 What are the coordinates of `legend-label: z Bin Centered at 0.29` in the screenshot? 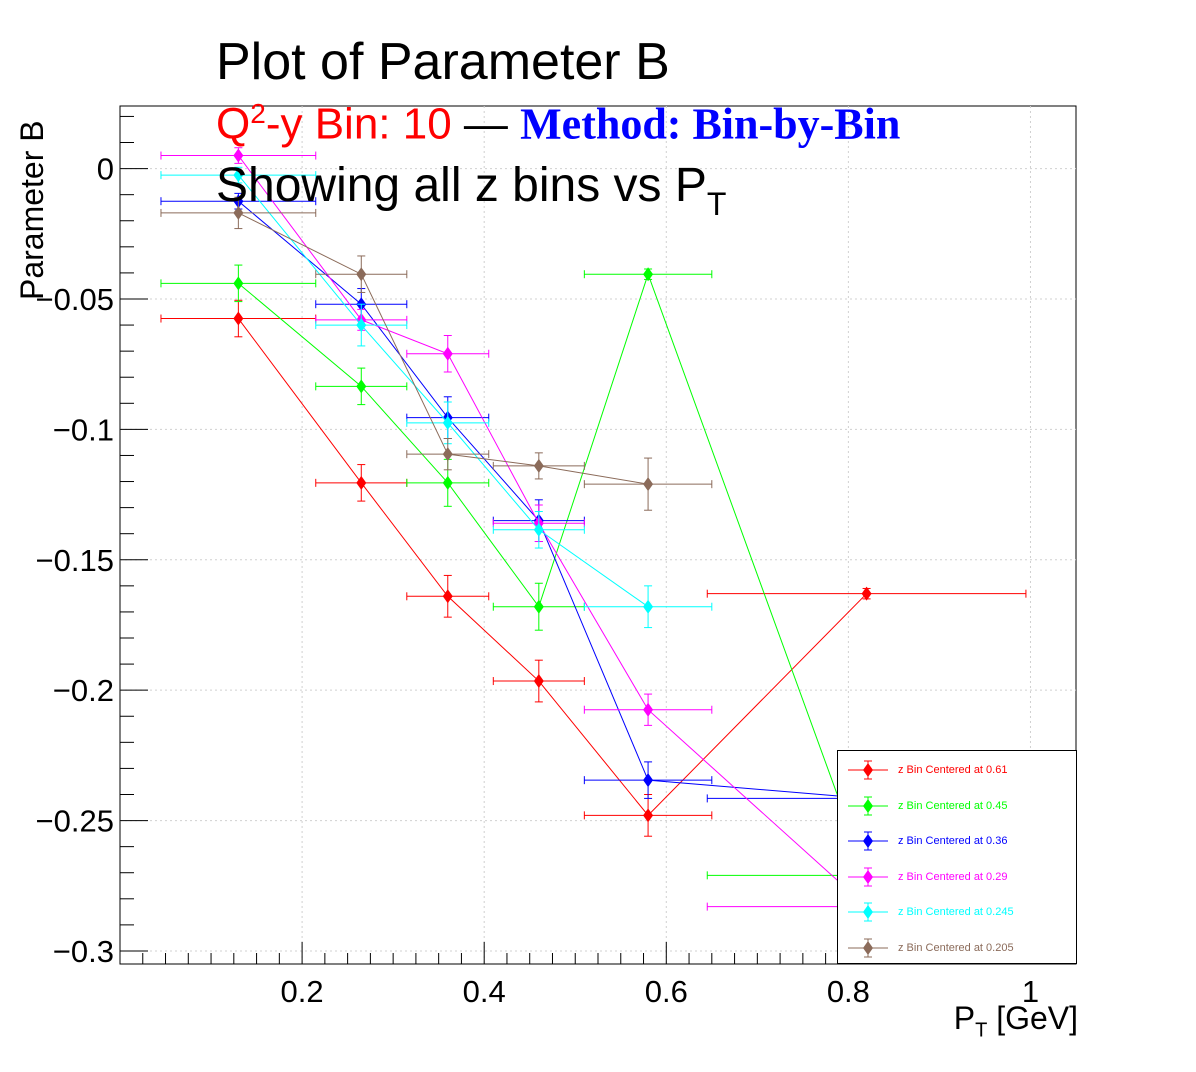 It's located at (953, 876).